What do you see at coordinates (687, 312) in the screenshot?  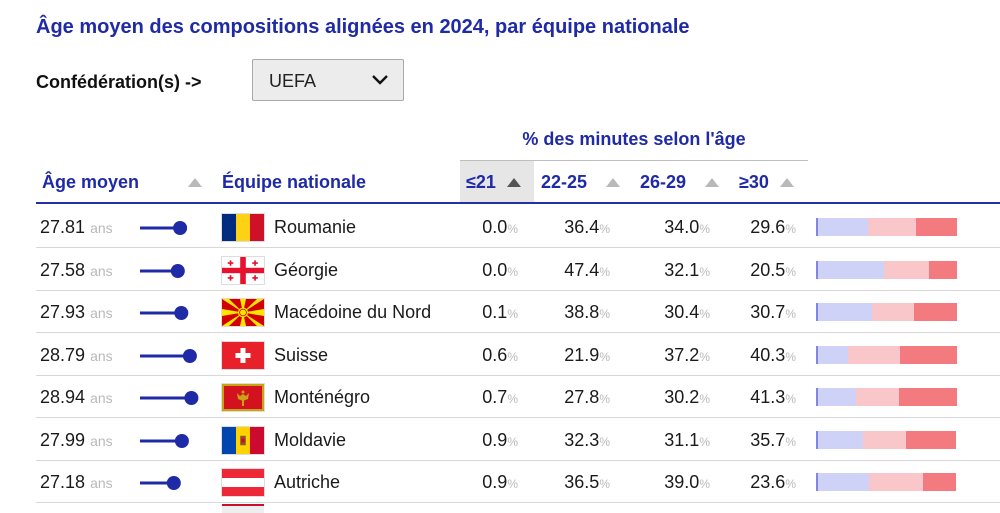 I see `pct-26-29: 30.4%` at bounding box center [687, 312].